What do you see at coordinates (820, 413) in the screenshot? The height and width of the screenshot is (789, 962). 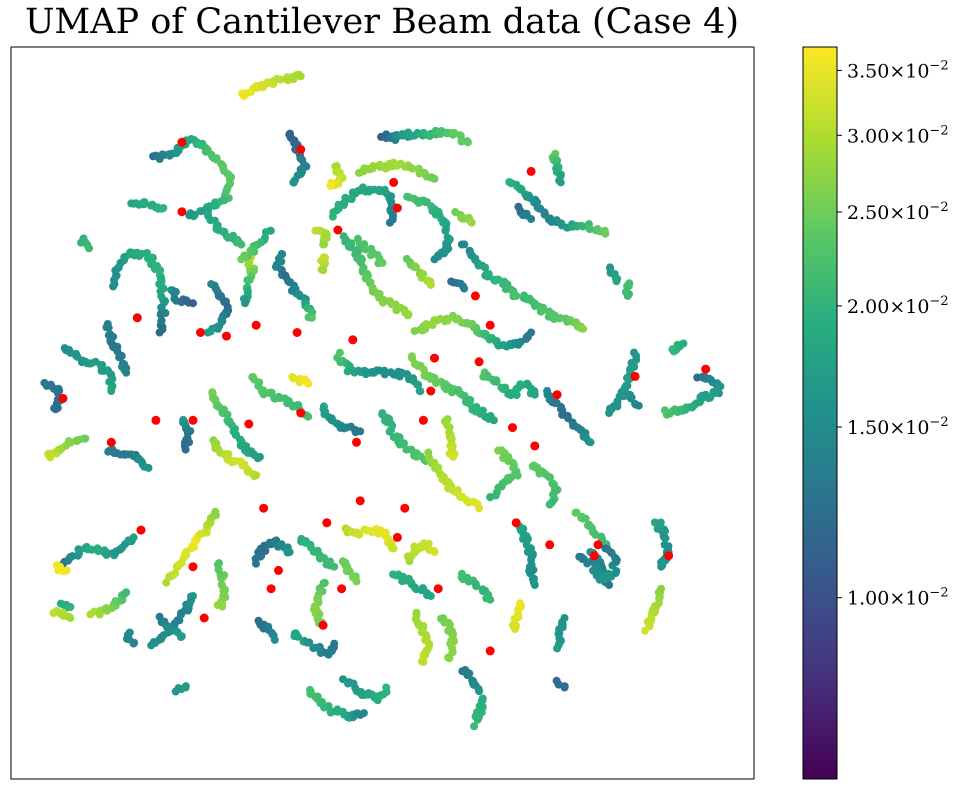 I see `colorbar` at bounding box center [820, 413].